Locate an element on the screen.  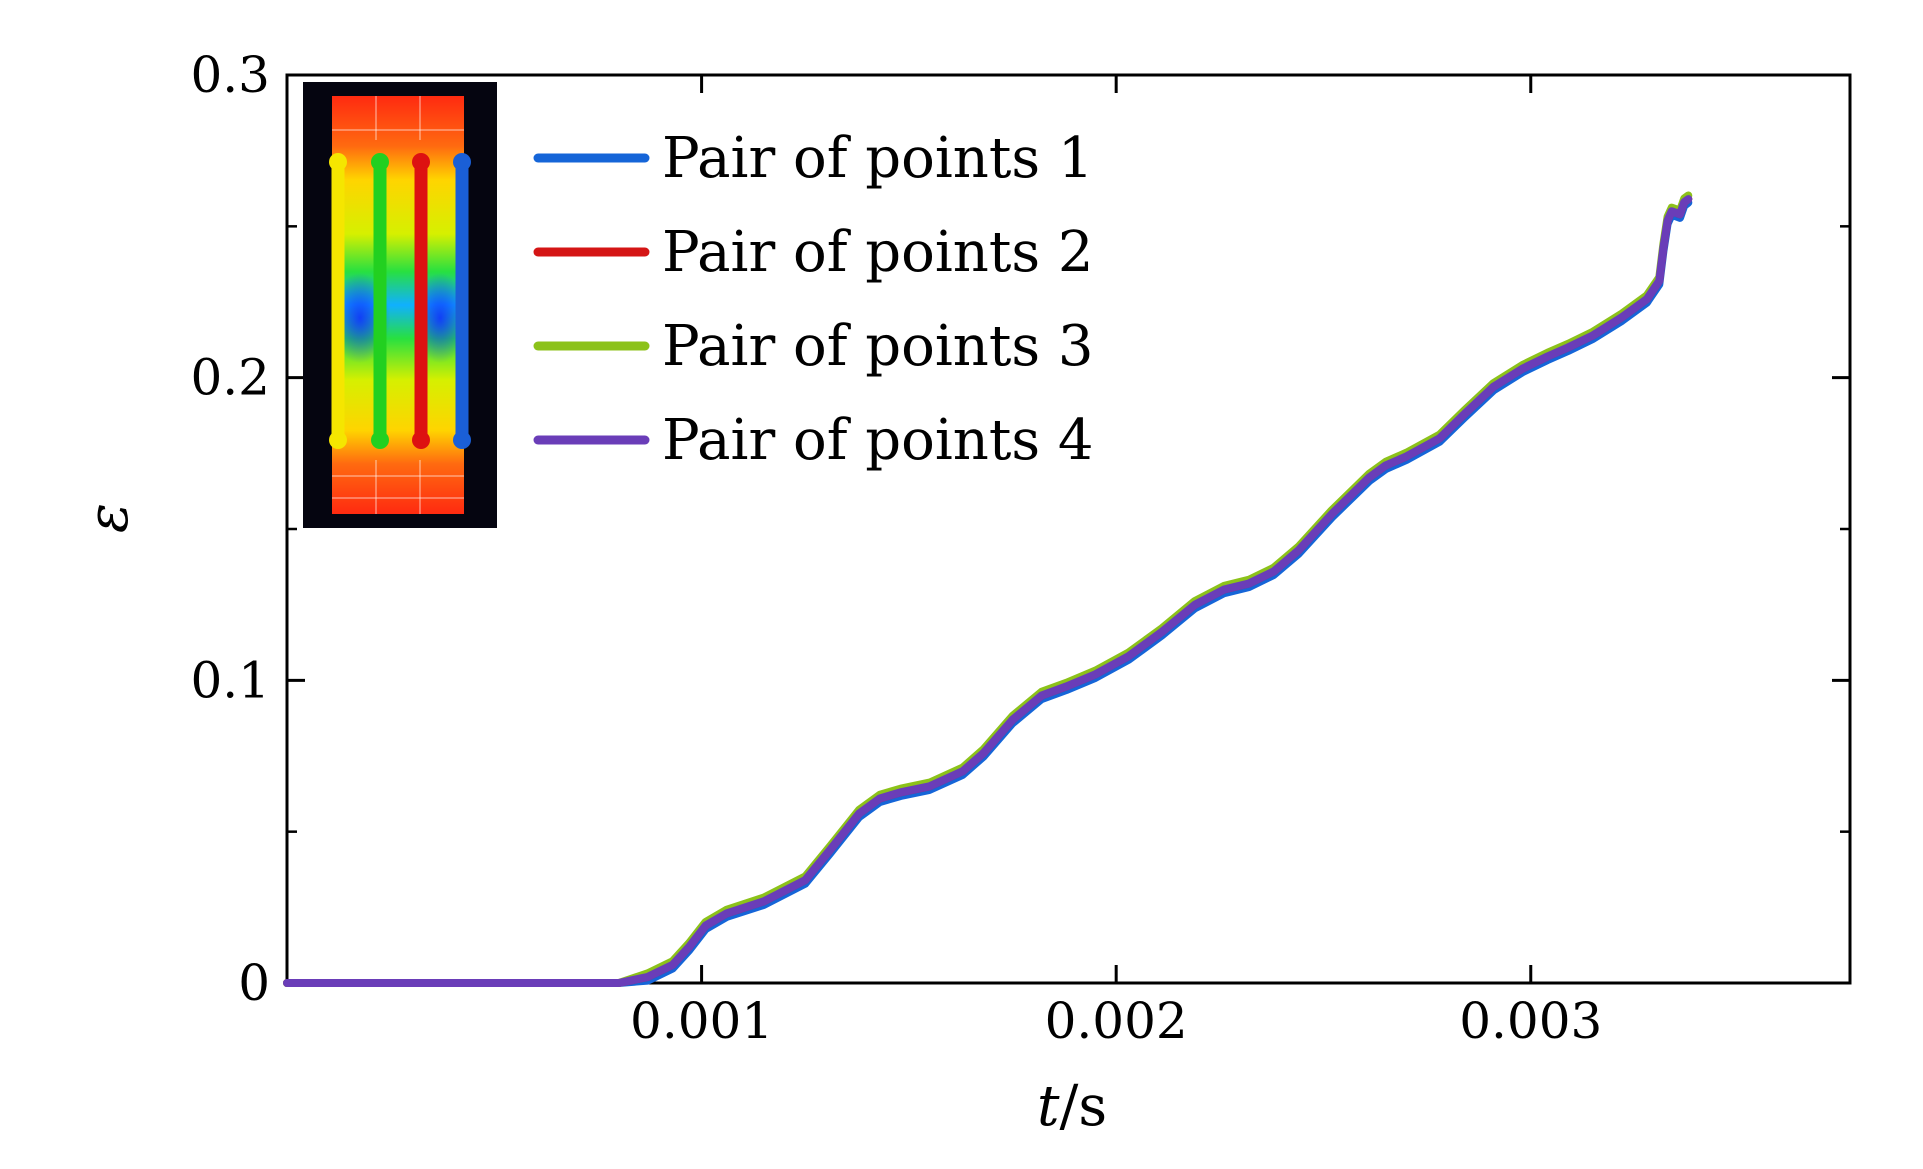
legend-label-2: Pair of points 2 is located at coordinates (877, 252).